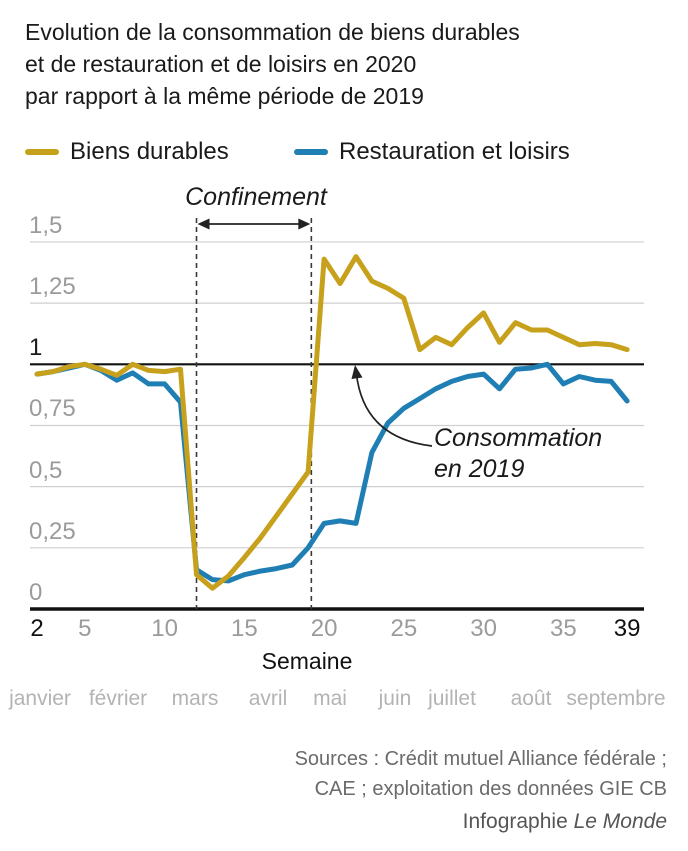 The width and height of the screenshot is (688, 851). I want to click on confinement-arrow-right-head, so click(304, 224).